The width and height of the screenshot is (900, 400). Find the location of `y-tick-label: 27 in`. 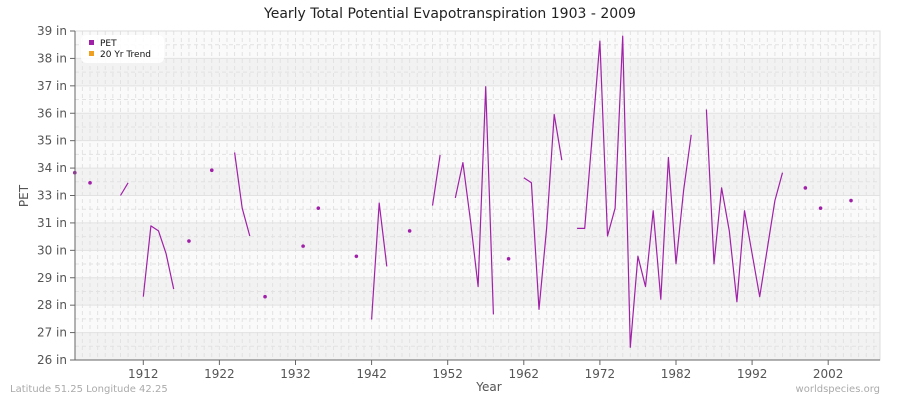

y-tick-label: 27 in is located at coordinates (52, 333).